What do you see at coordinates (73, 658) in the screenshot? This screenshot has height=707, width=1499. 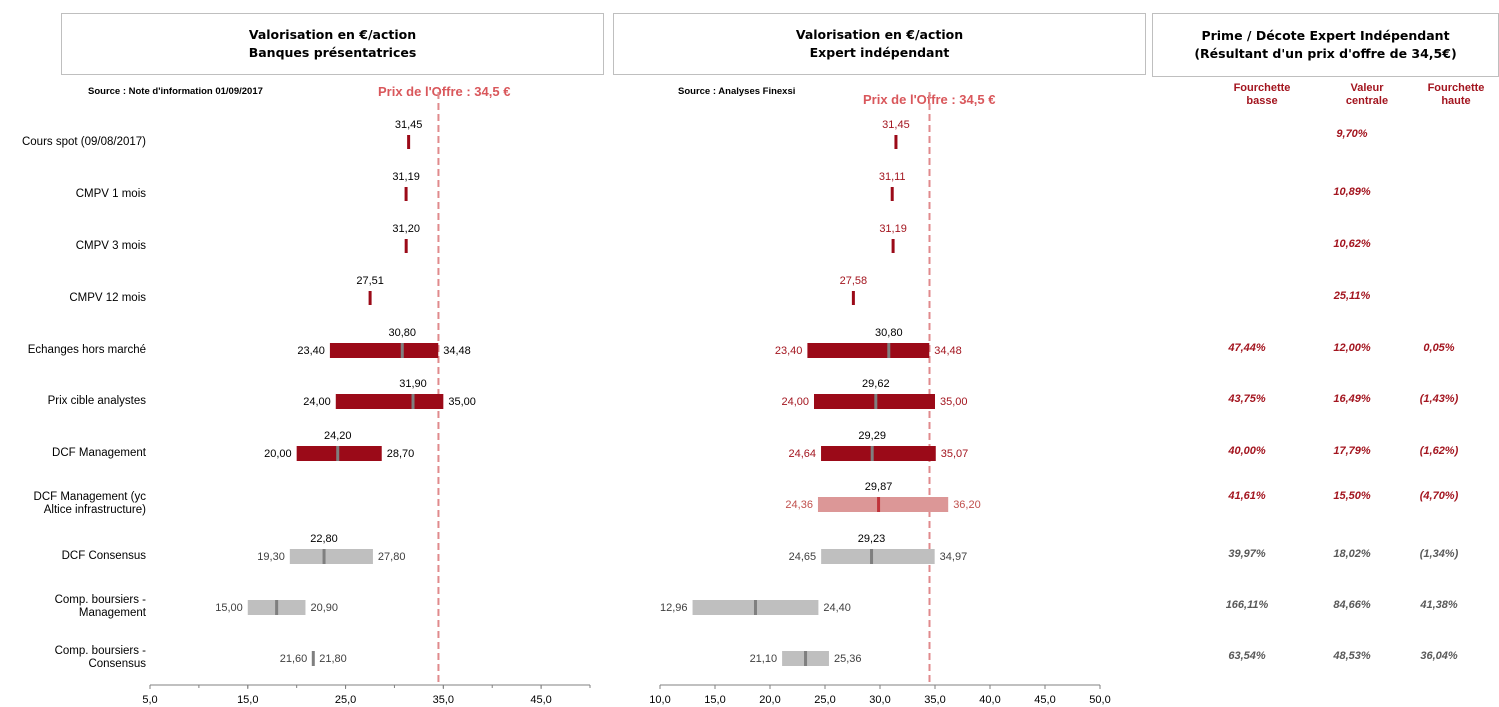 I see `row-label: Comp. boursiers - Consensus` at bounding box center [73, 658].